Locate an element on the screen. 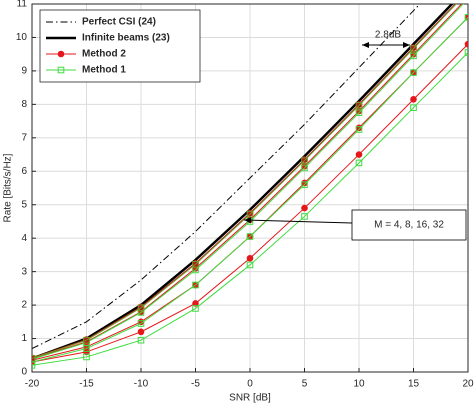 This screenshot has width=474, height=407. legend-label: Method 1 is located at coordinates (104, 70).